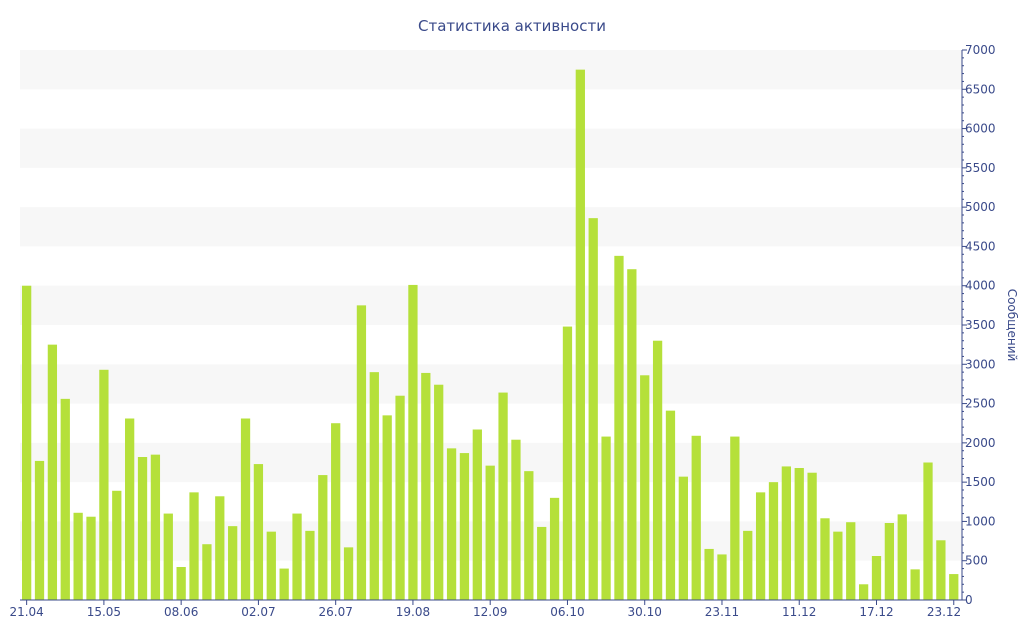  Describe the element at coordinates (258, 612) in the screenshot. I see `x-tick-label: 02.07` at that location.